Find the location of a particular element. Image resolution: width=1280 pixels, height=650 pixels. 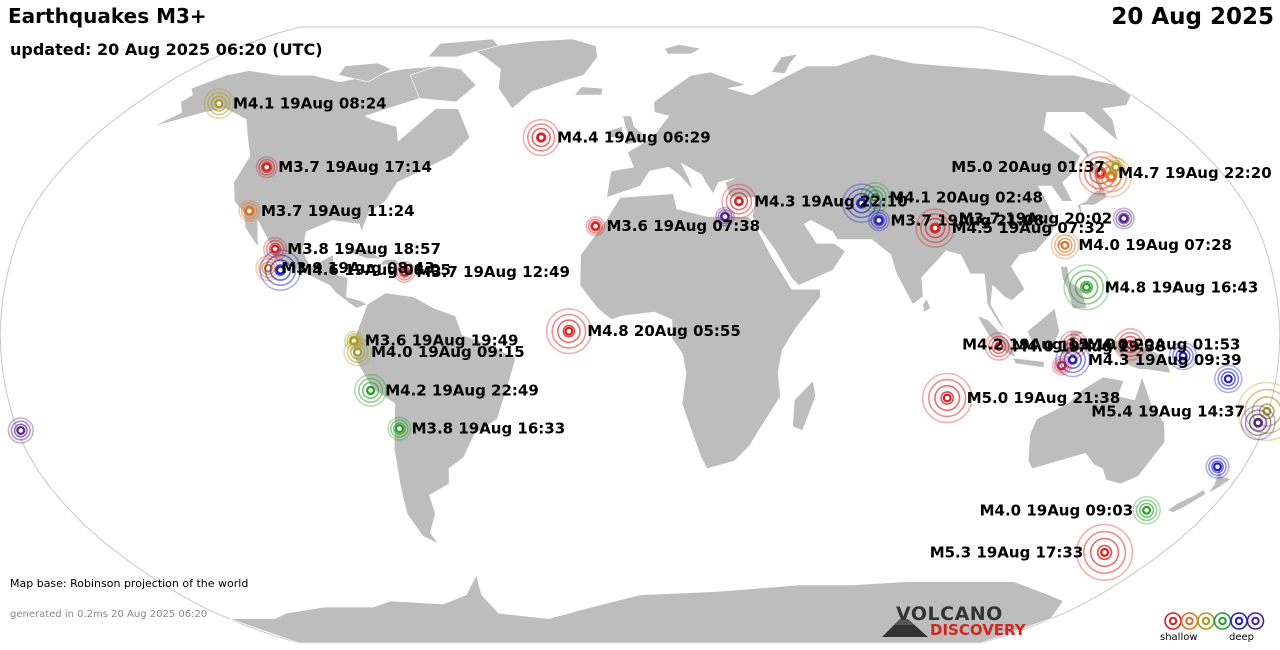

land-greenland is located at coordinates (536, 74).